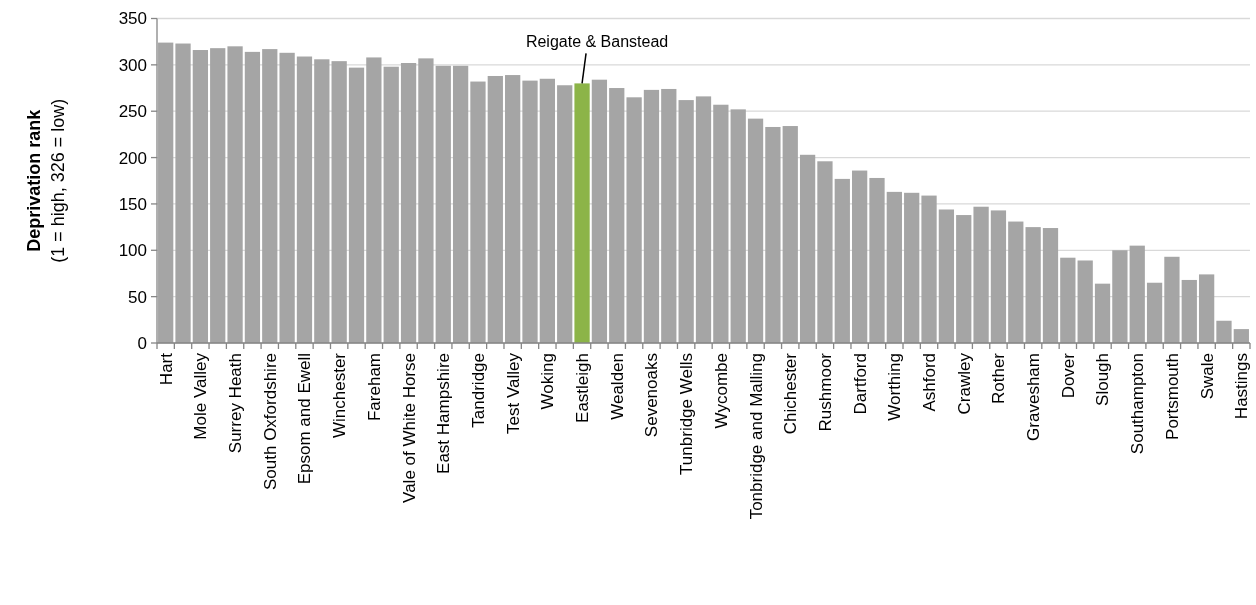 Image resolution: width=1256 pixels, height=605 pixels. Describe the element at coordinates (999, 378) in the screenshot. I see `x-tick-label: Rother` at that location.